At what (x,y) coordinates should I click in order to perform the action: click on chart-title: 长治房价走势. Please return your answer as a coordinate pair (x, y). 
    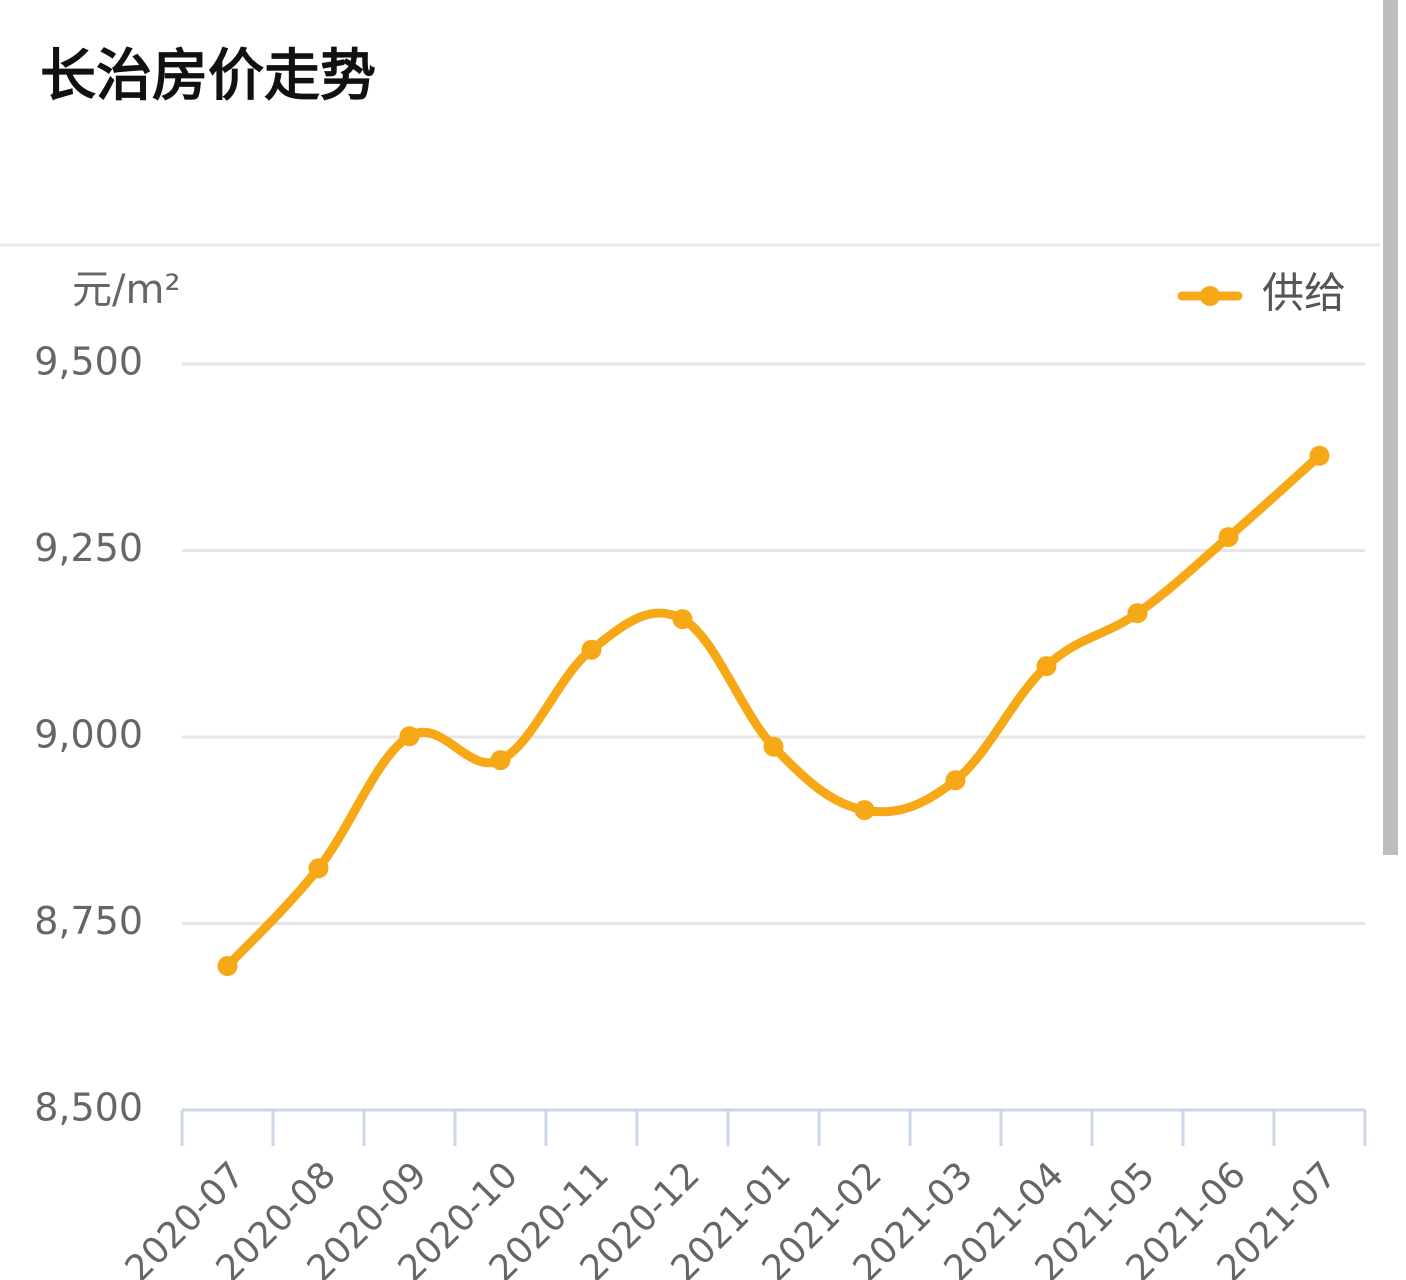
    Looking at the image, I should click on (208, 76).